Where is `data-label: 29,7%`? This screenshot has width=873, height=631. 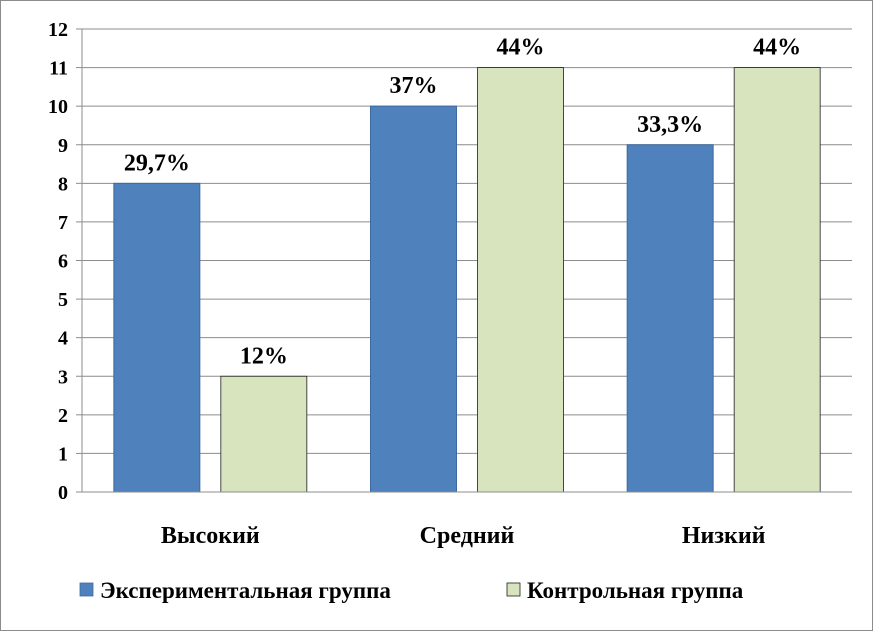
data-label: 29,7% is located at coordinates (157, 163).